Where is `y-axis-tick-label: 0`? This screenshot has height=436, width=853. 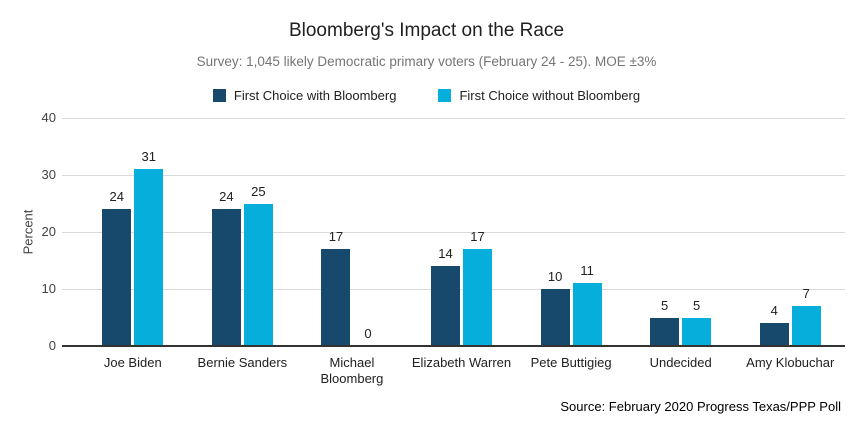 y-axis-tick-label: 0 is located at coordinates (52, 345).